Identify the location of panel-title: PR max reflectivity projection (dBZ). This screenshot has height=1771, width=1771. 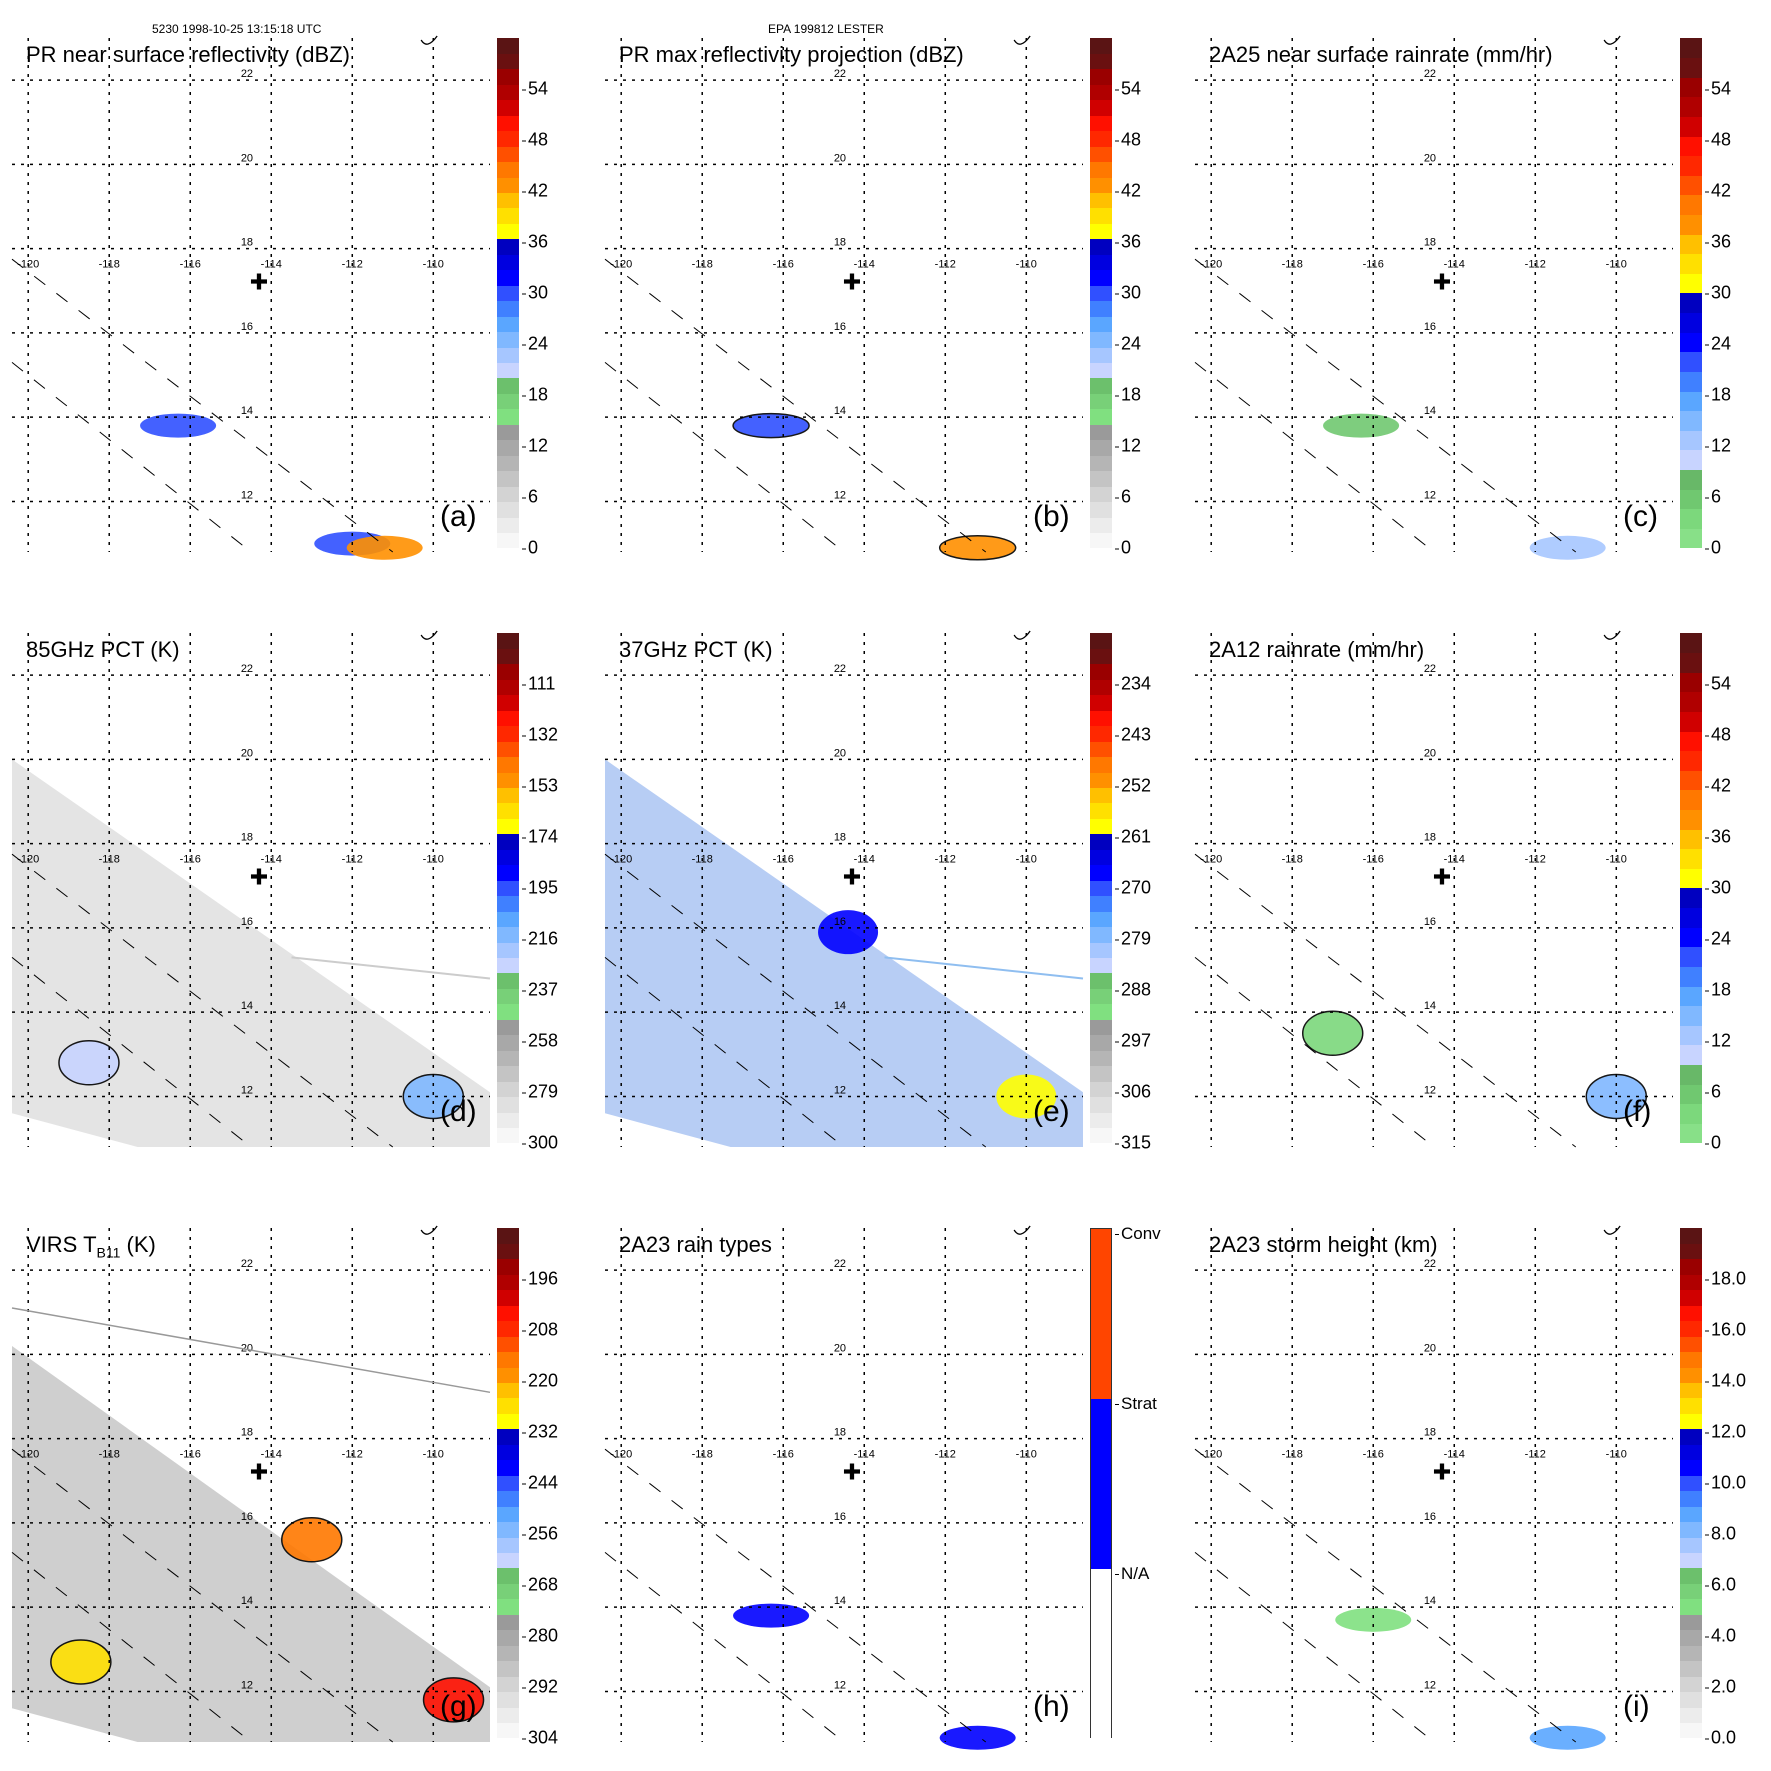
(791, 55).